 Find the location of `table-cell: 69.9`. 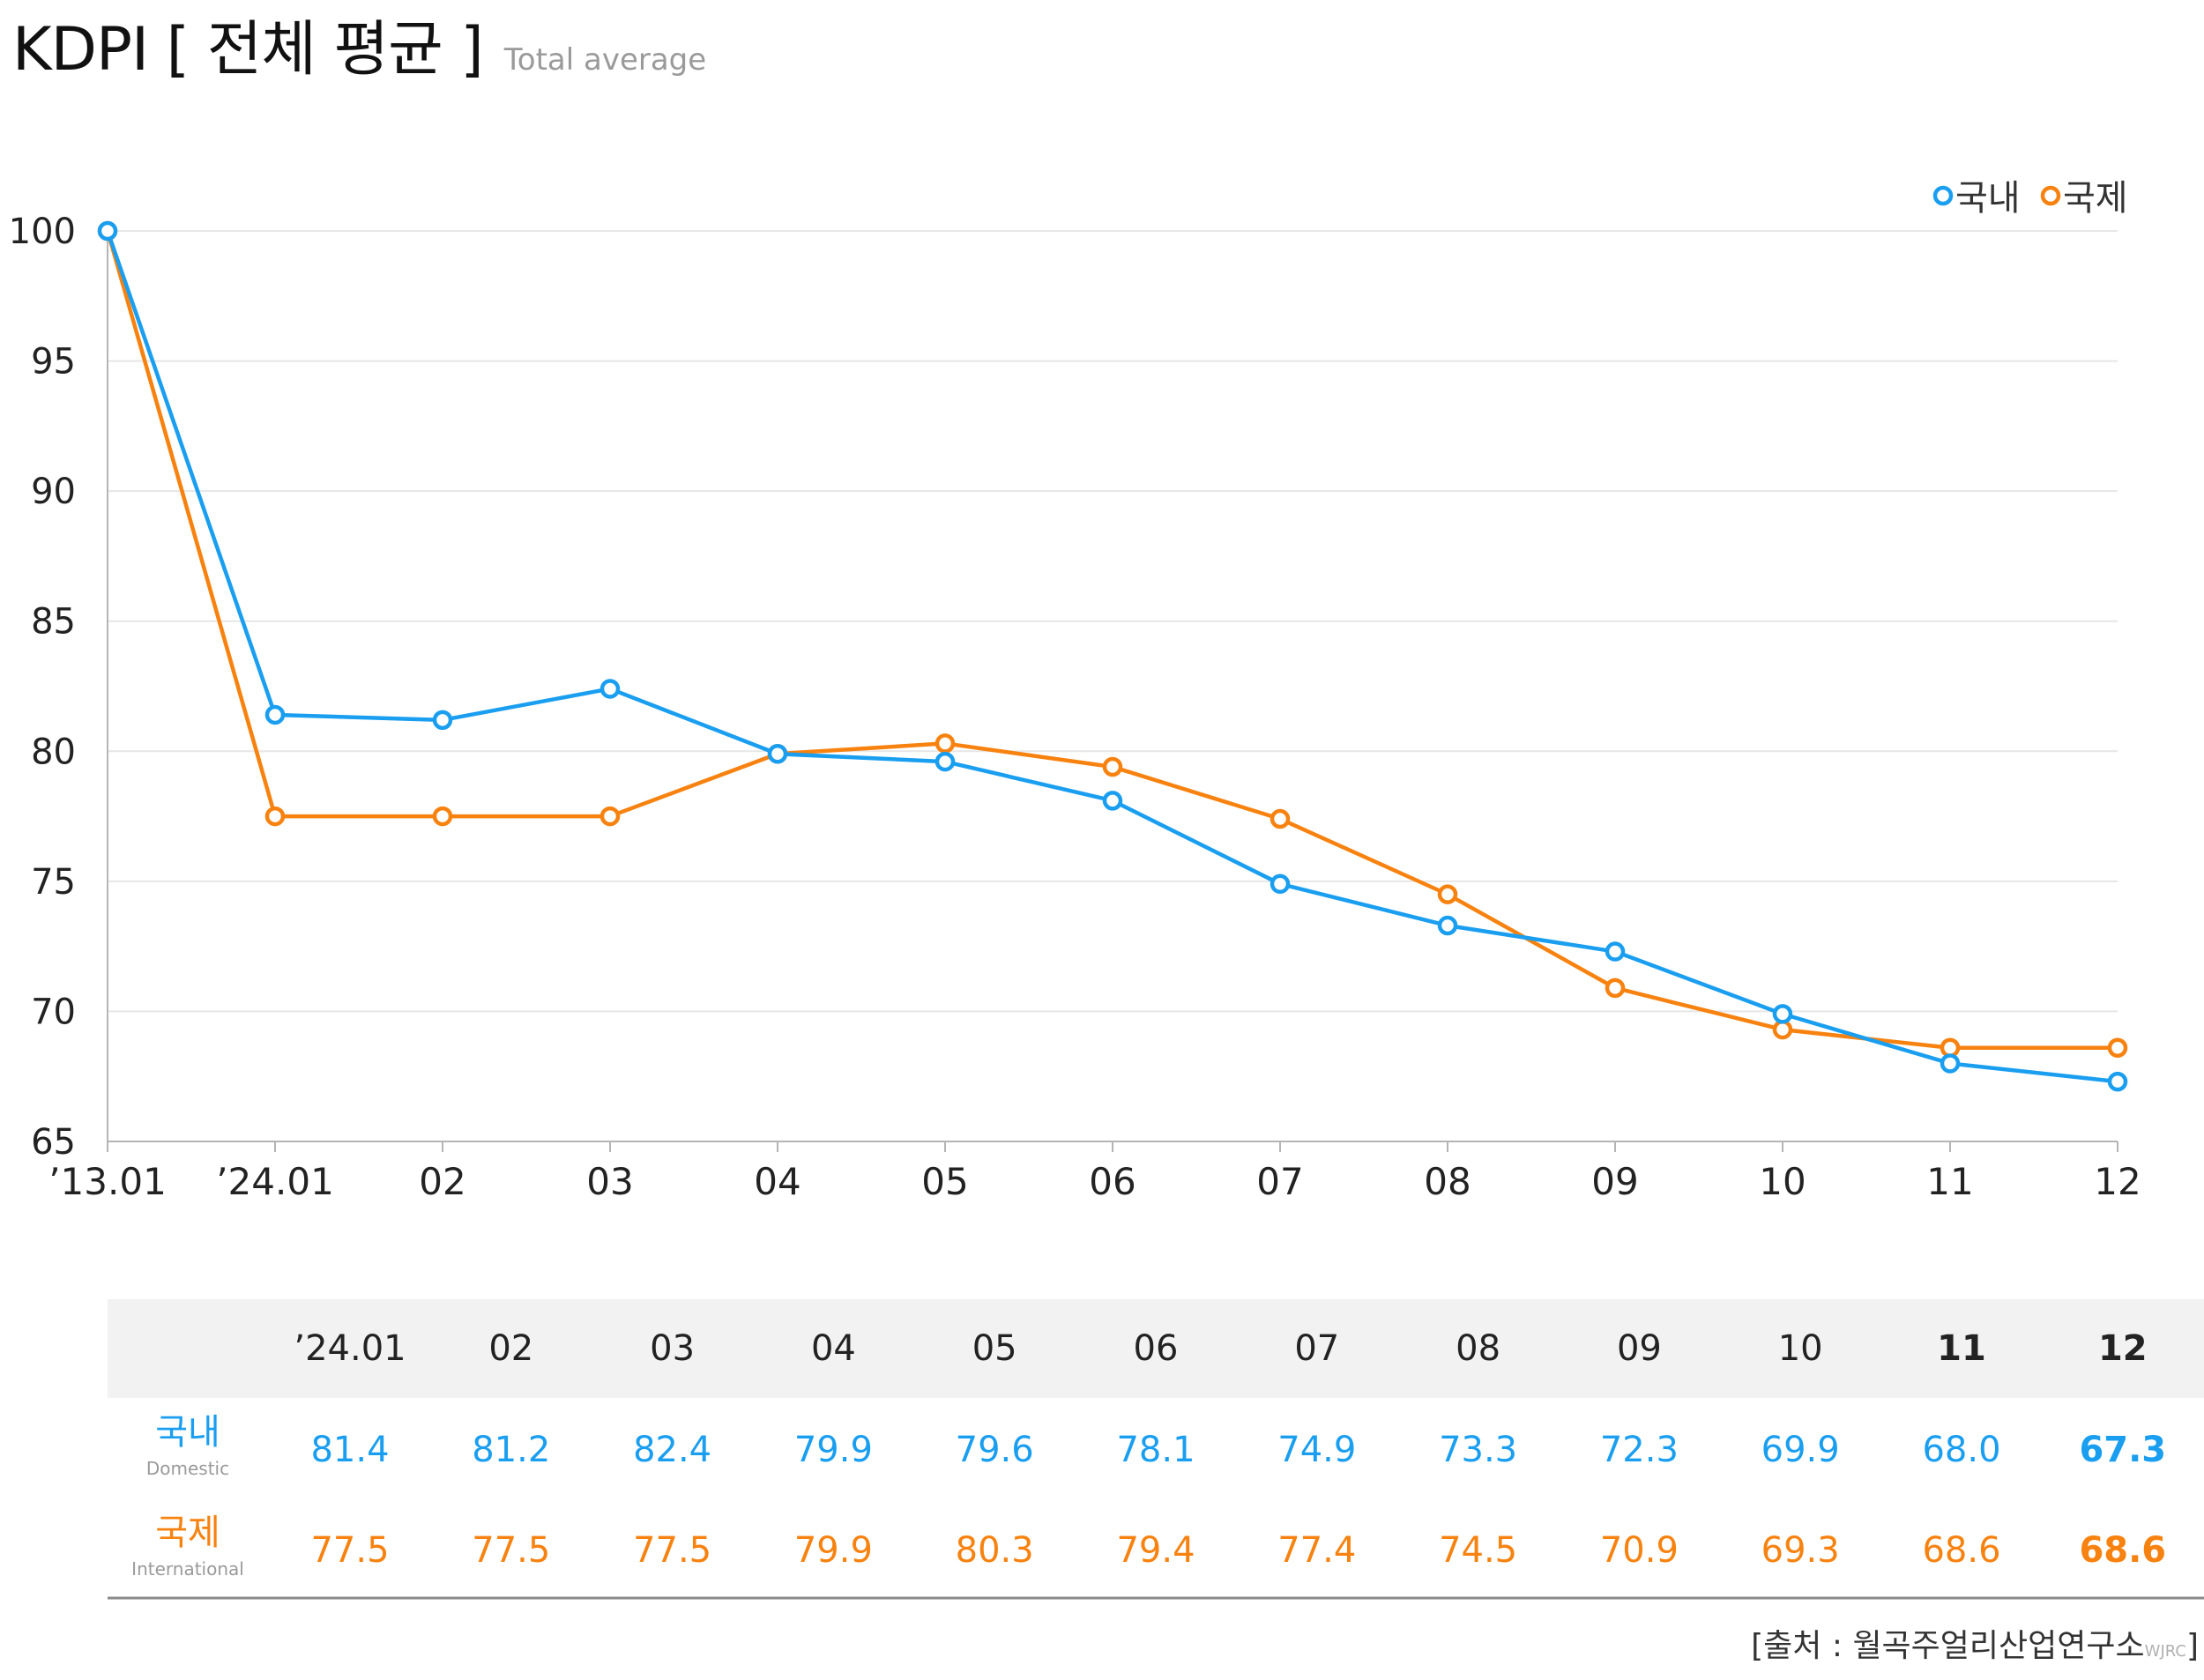

table-cell: 69.9 is located at coordinates (1801, 1450).